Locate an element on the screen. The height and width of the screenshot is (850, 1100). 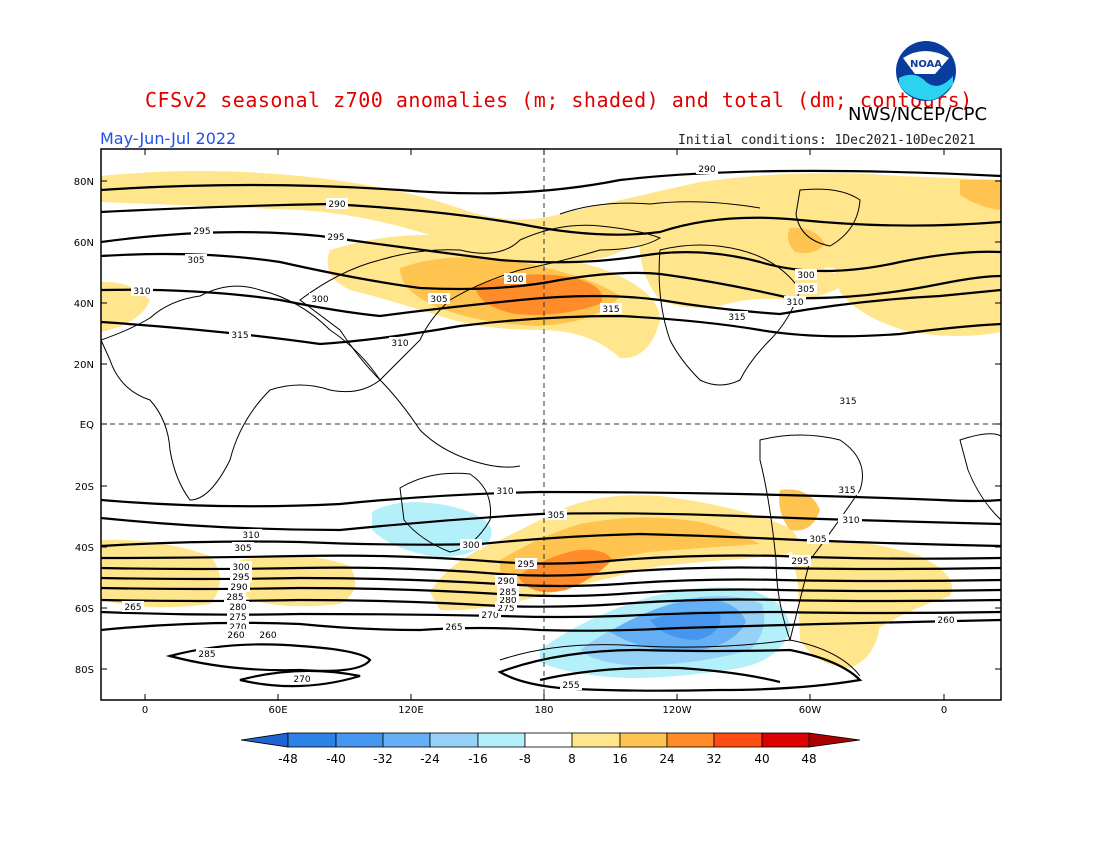
initial-conditions-label: Initial conditions: 1Dec2021-10Dec2021 is located at coordinates (827, 140).